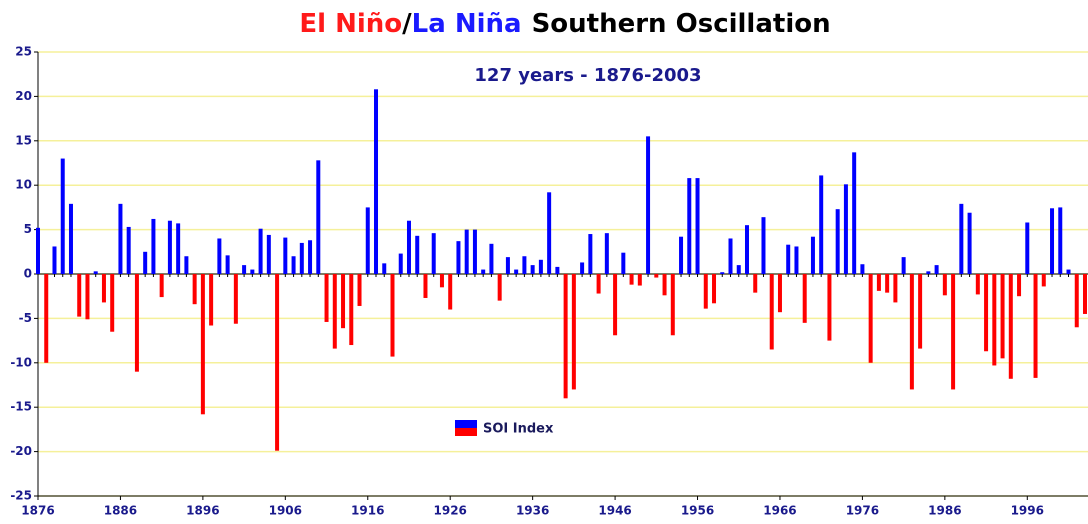 This screenshot has width=1088, height=524. What do you see at coordinates (21, 407) in the screenshot?
I see `y-tick-label: -15` at bounding box center [21, 407].